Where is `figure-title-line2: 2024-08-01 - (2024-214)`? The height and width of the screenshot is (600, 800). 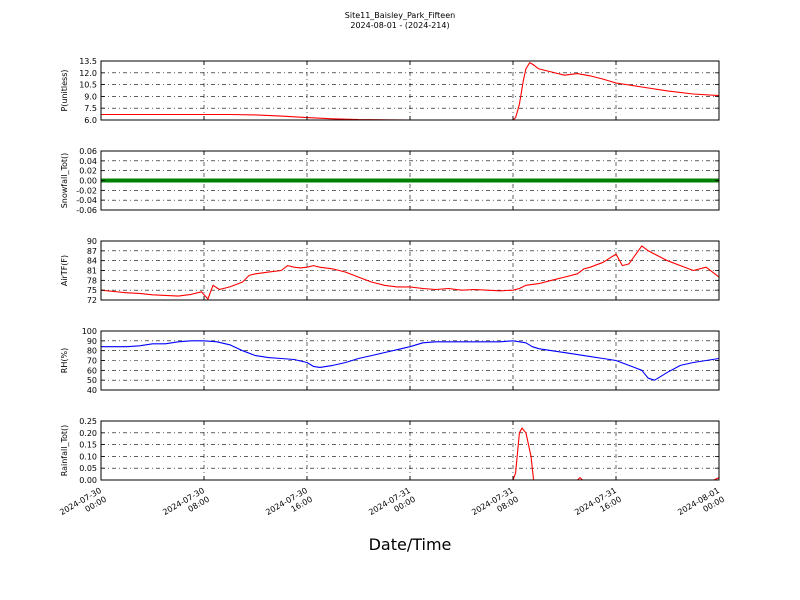 figure-title-line2: 2024-08-01 - (2024-214) is located at coordinates (400, 25).